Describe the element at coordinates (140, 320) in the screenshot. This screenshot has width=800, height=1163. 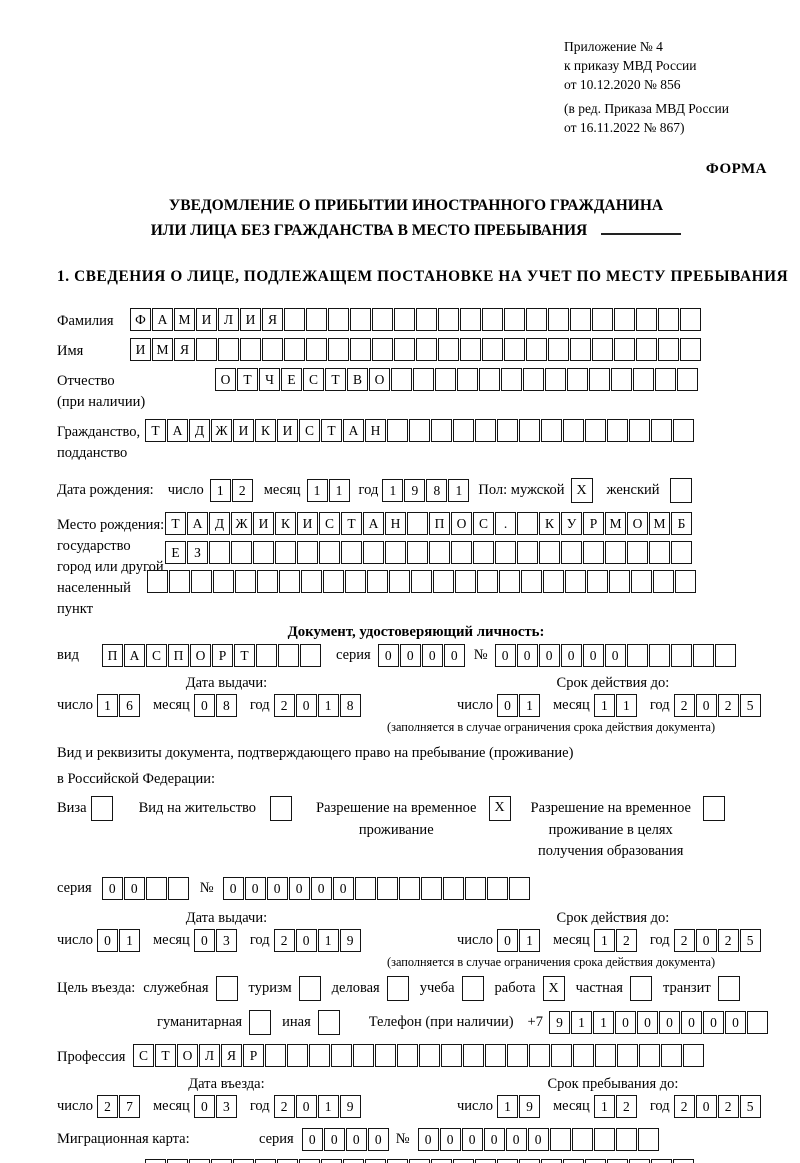
I see `char-cell: Ф` at that location.